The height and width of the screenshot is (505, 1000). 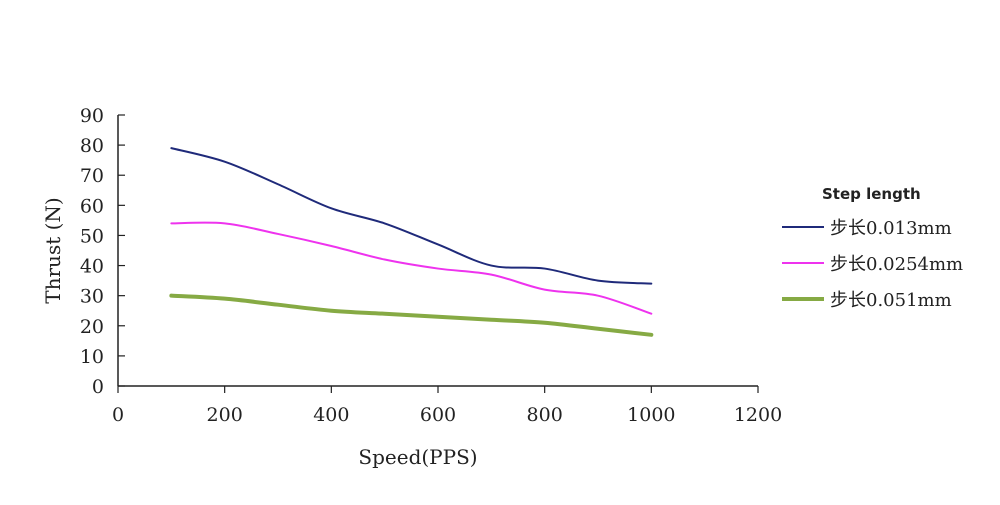 I want to click on y-axis-title: Thrust (N), so click(x=53, y=250).